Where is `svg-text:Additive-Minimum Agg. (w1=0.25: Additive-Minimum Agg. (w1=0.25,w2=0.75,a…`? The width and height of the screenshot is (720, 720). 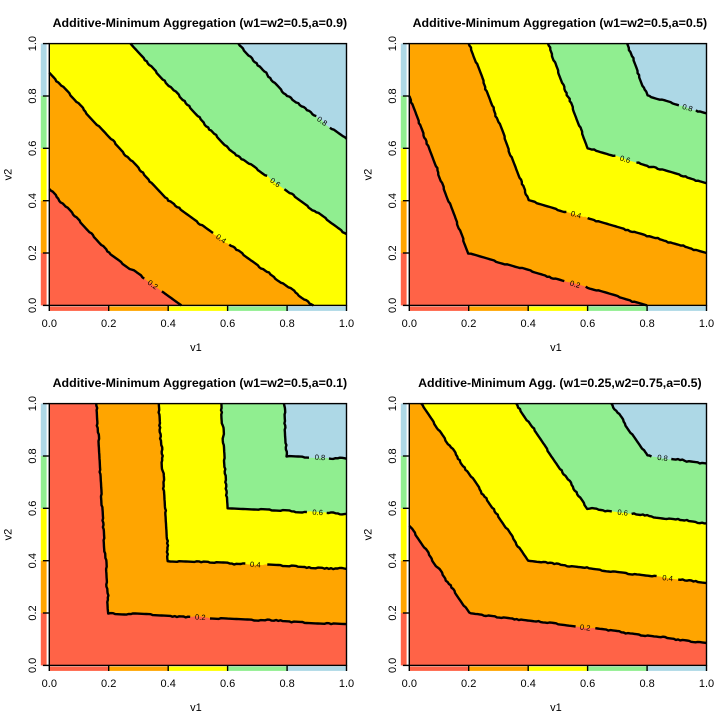
svg-text:Additive-Minimum Agg. (w1=0.25: Additive-Minimum Agg. (w1=0.25,w2=0.75,a… is located at coordinates (560, 383).